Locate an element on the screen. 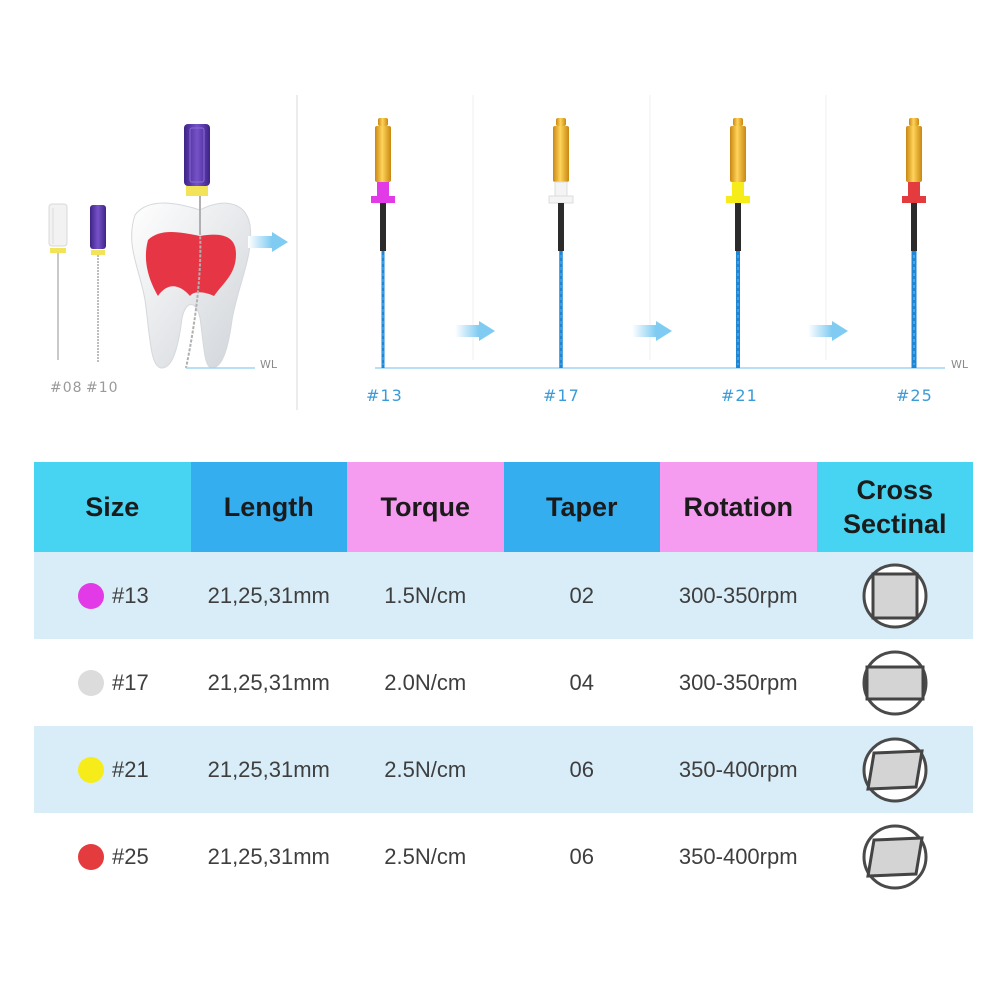 Image resolution: width=1000 pixels, height=1000 pixels. size-value: #13 is located at coordinates (130, 595).